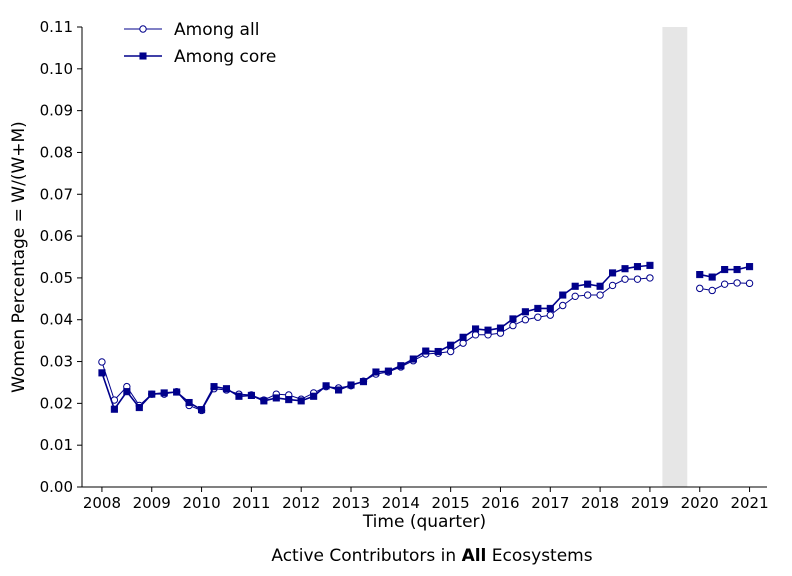 This screenshot has width=792, height=576. Describe the element at coordinates (56, 403) in the screenshot. I see `y-tick-label: 0.02` at that location.